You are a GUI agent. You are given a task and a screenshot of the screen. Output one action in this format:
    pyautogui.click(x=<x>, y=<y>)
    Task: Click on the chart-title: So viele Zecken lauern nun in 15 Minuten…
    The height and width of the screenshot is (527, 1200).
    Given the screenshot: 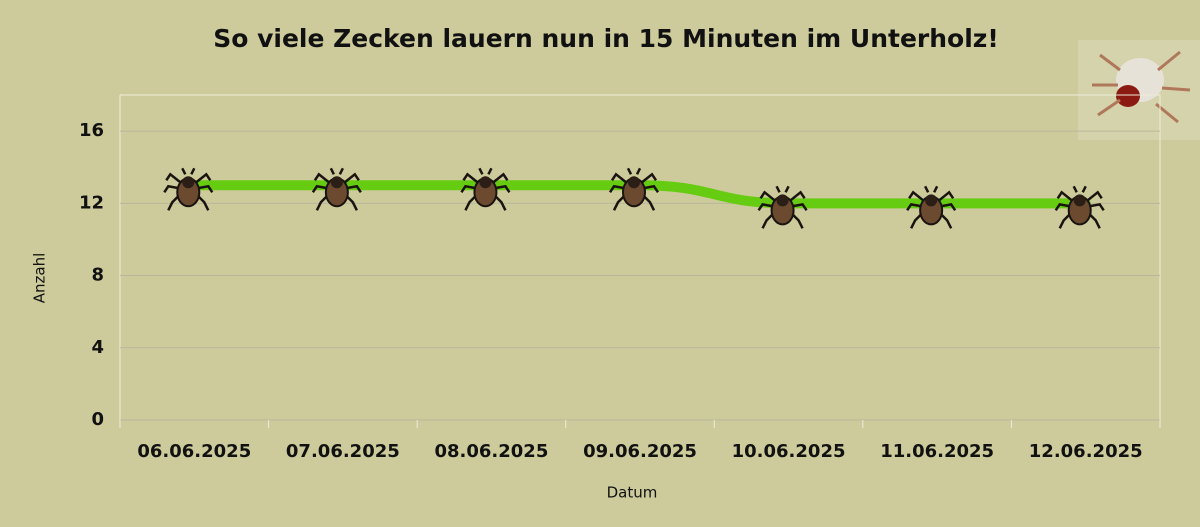 What is the action you would take?
    pyautogui.click(x=606, y=38)
    